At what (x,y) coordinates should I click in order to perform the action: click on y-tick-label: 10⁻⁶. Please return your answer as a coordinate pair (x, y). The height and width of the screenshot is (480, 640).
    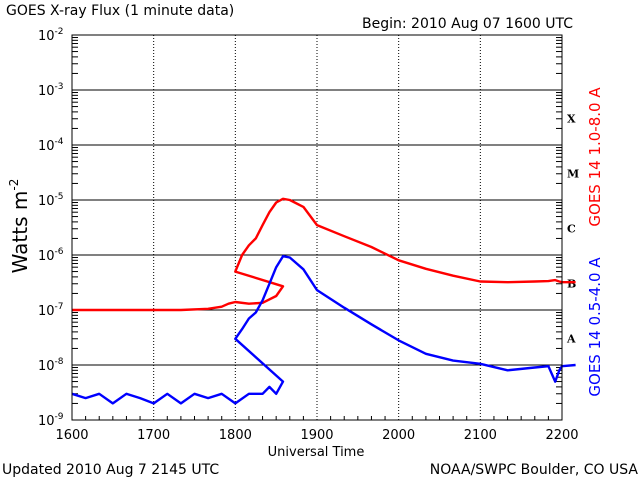
    Looking at the image, I should click on (51, 255).